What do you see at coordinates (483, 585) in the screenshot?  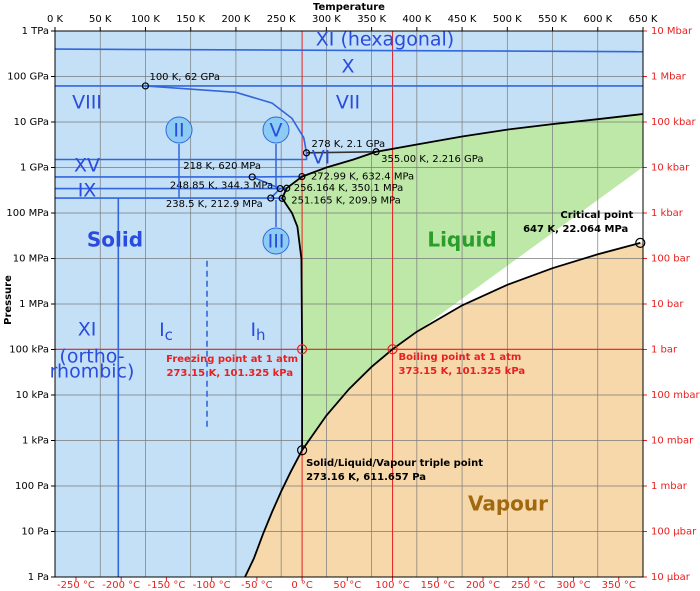 I see `x2-tick-label: 200 °C` at bounding box center [483, 585].